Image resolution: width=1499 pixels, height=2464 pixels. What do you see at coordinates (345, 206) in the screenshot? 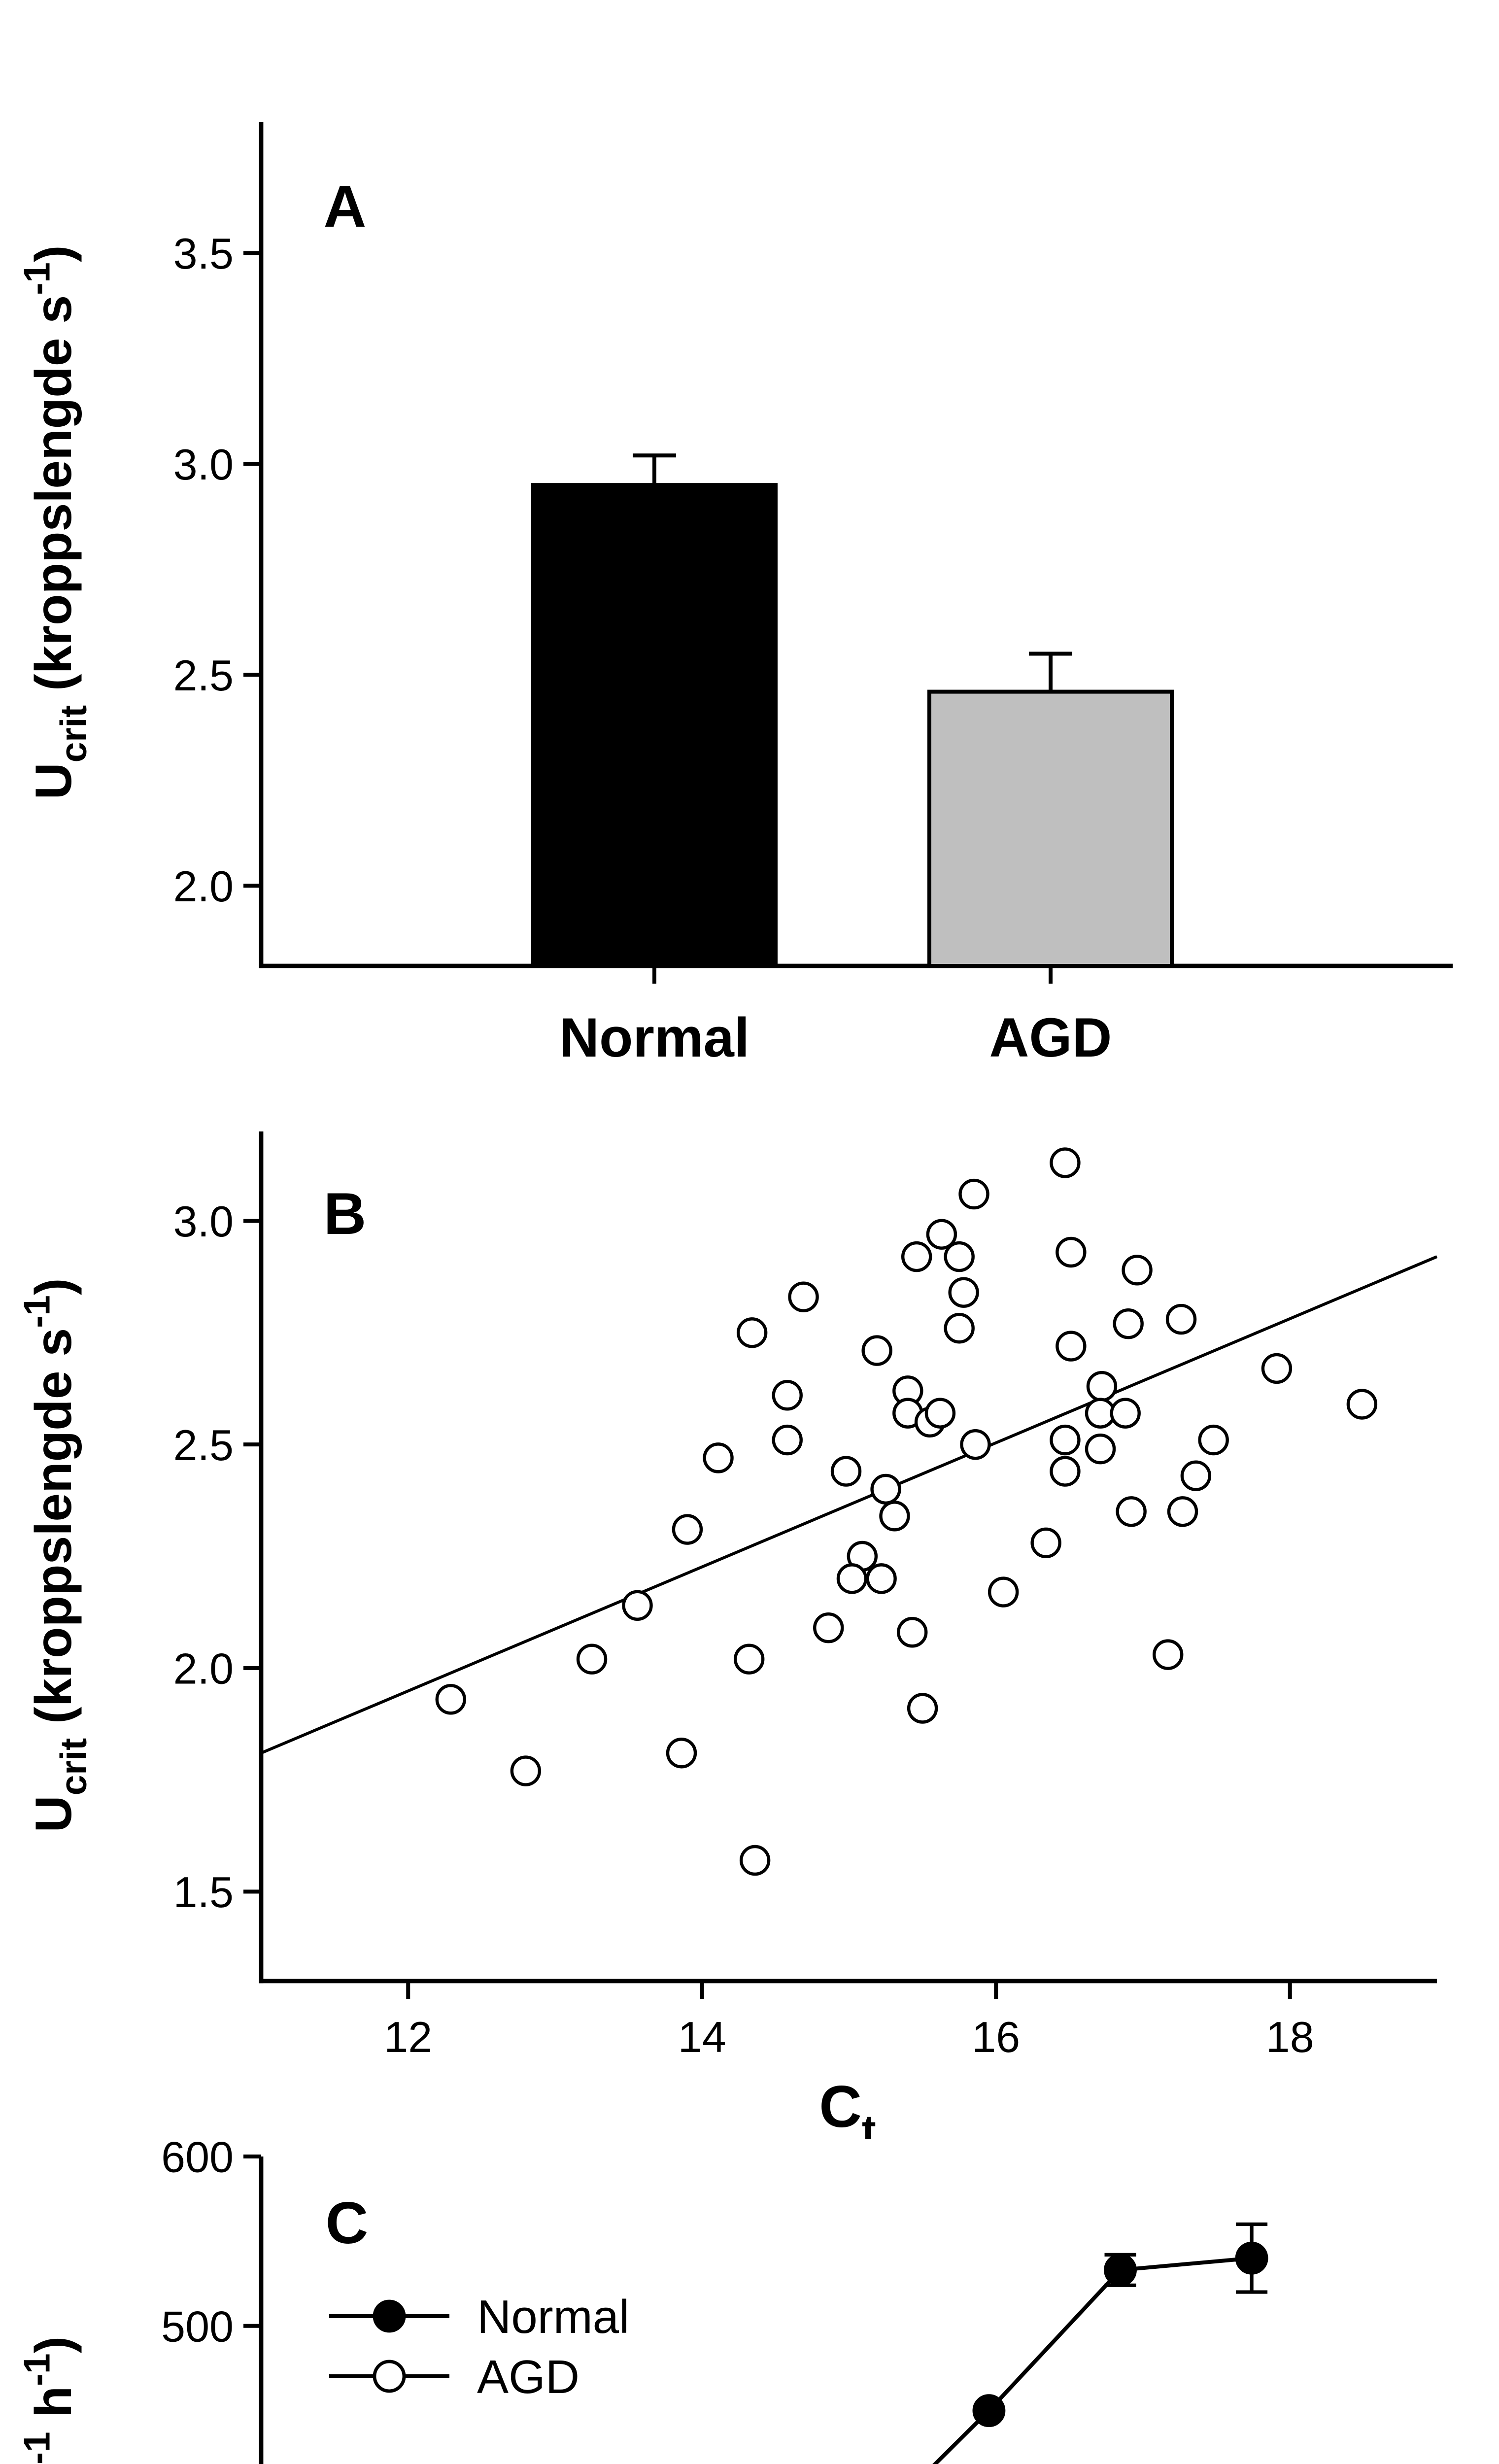
I see `panel-letter: A` at bounding box center [345, 206].